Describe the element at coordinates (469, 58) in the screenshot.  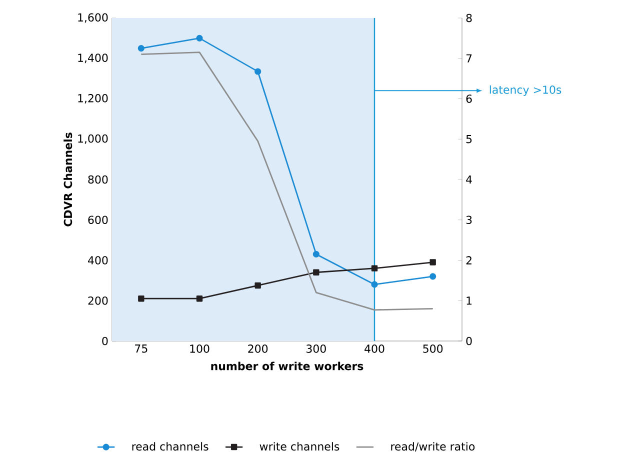
I see `y2-tick-label: 7` at that location.